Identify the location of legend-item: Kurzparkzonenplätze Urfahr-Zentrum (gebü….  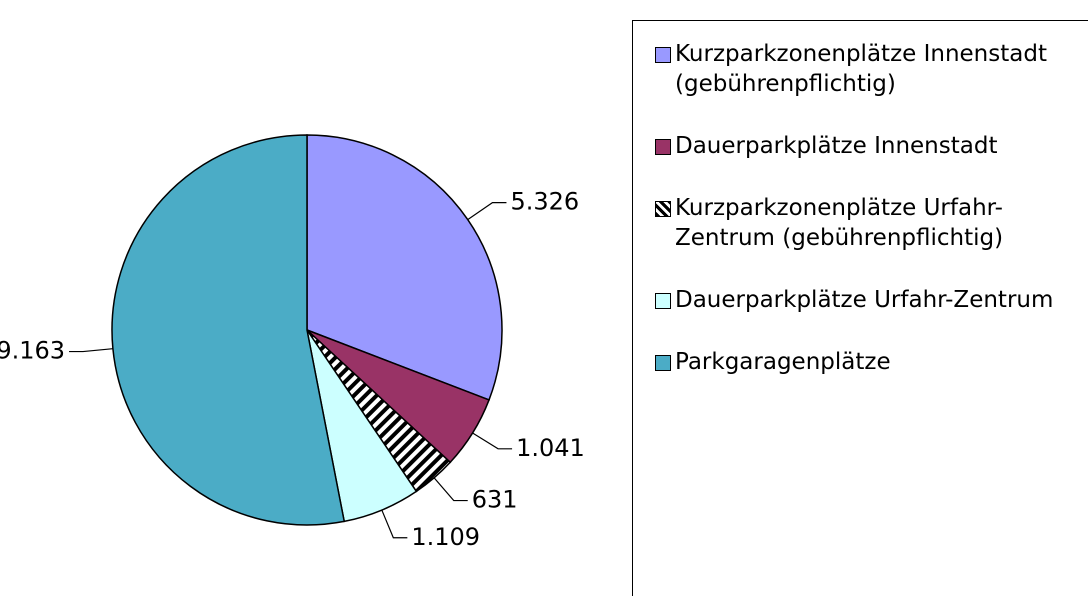
(871, 223).